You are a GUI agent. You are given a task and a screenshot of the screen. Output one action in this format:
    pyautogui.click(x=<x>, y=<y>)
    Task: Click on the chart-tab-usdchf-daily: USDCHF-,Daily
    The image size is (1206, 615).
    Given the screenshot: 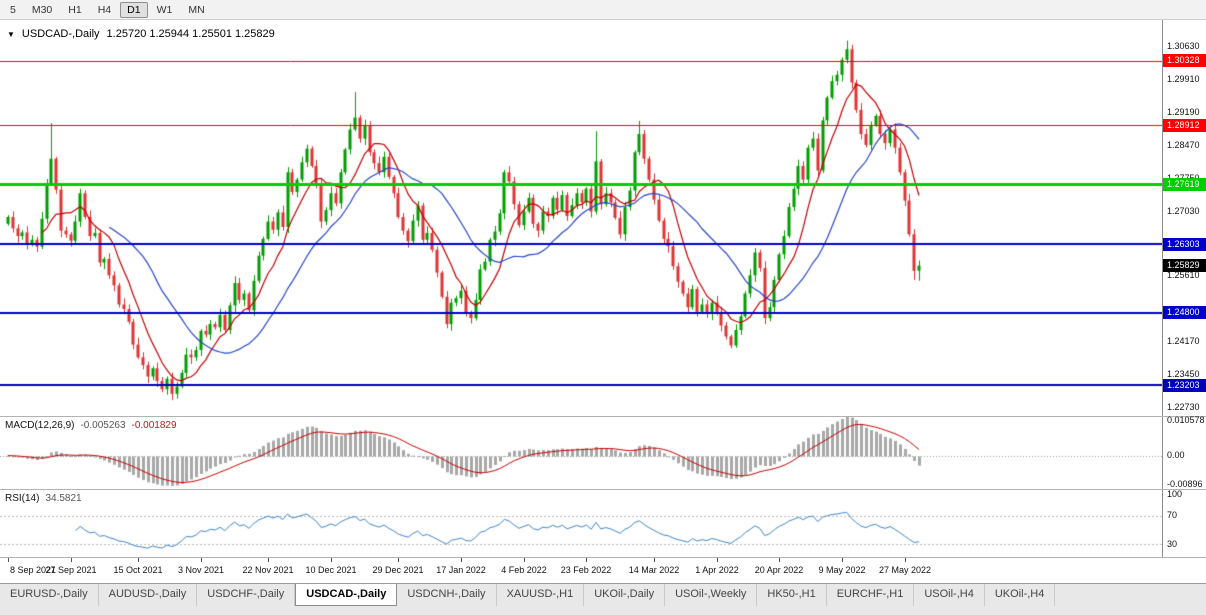 What is the action you would take?
    pyautogui.click(x=246, y=595)
    